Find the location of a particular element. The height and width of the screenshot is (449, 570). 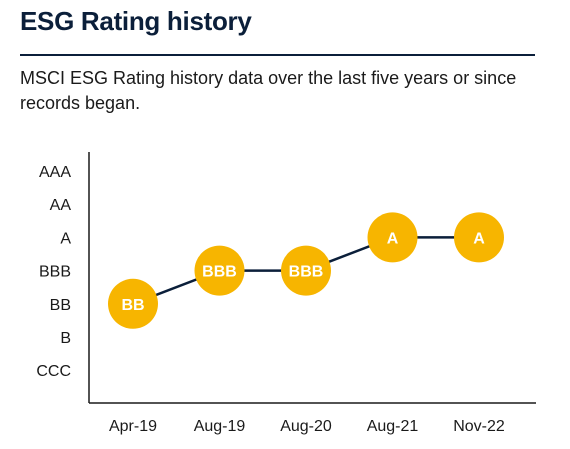

x-tick-label: Apr-19 is located at coordinates (133, 426).